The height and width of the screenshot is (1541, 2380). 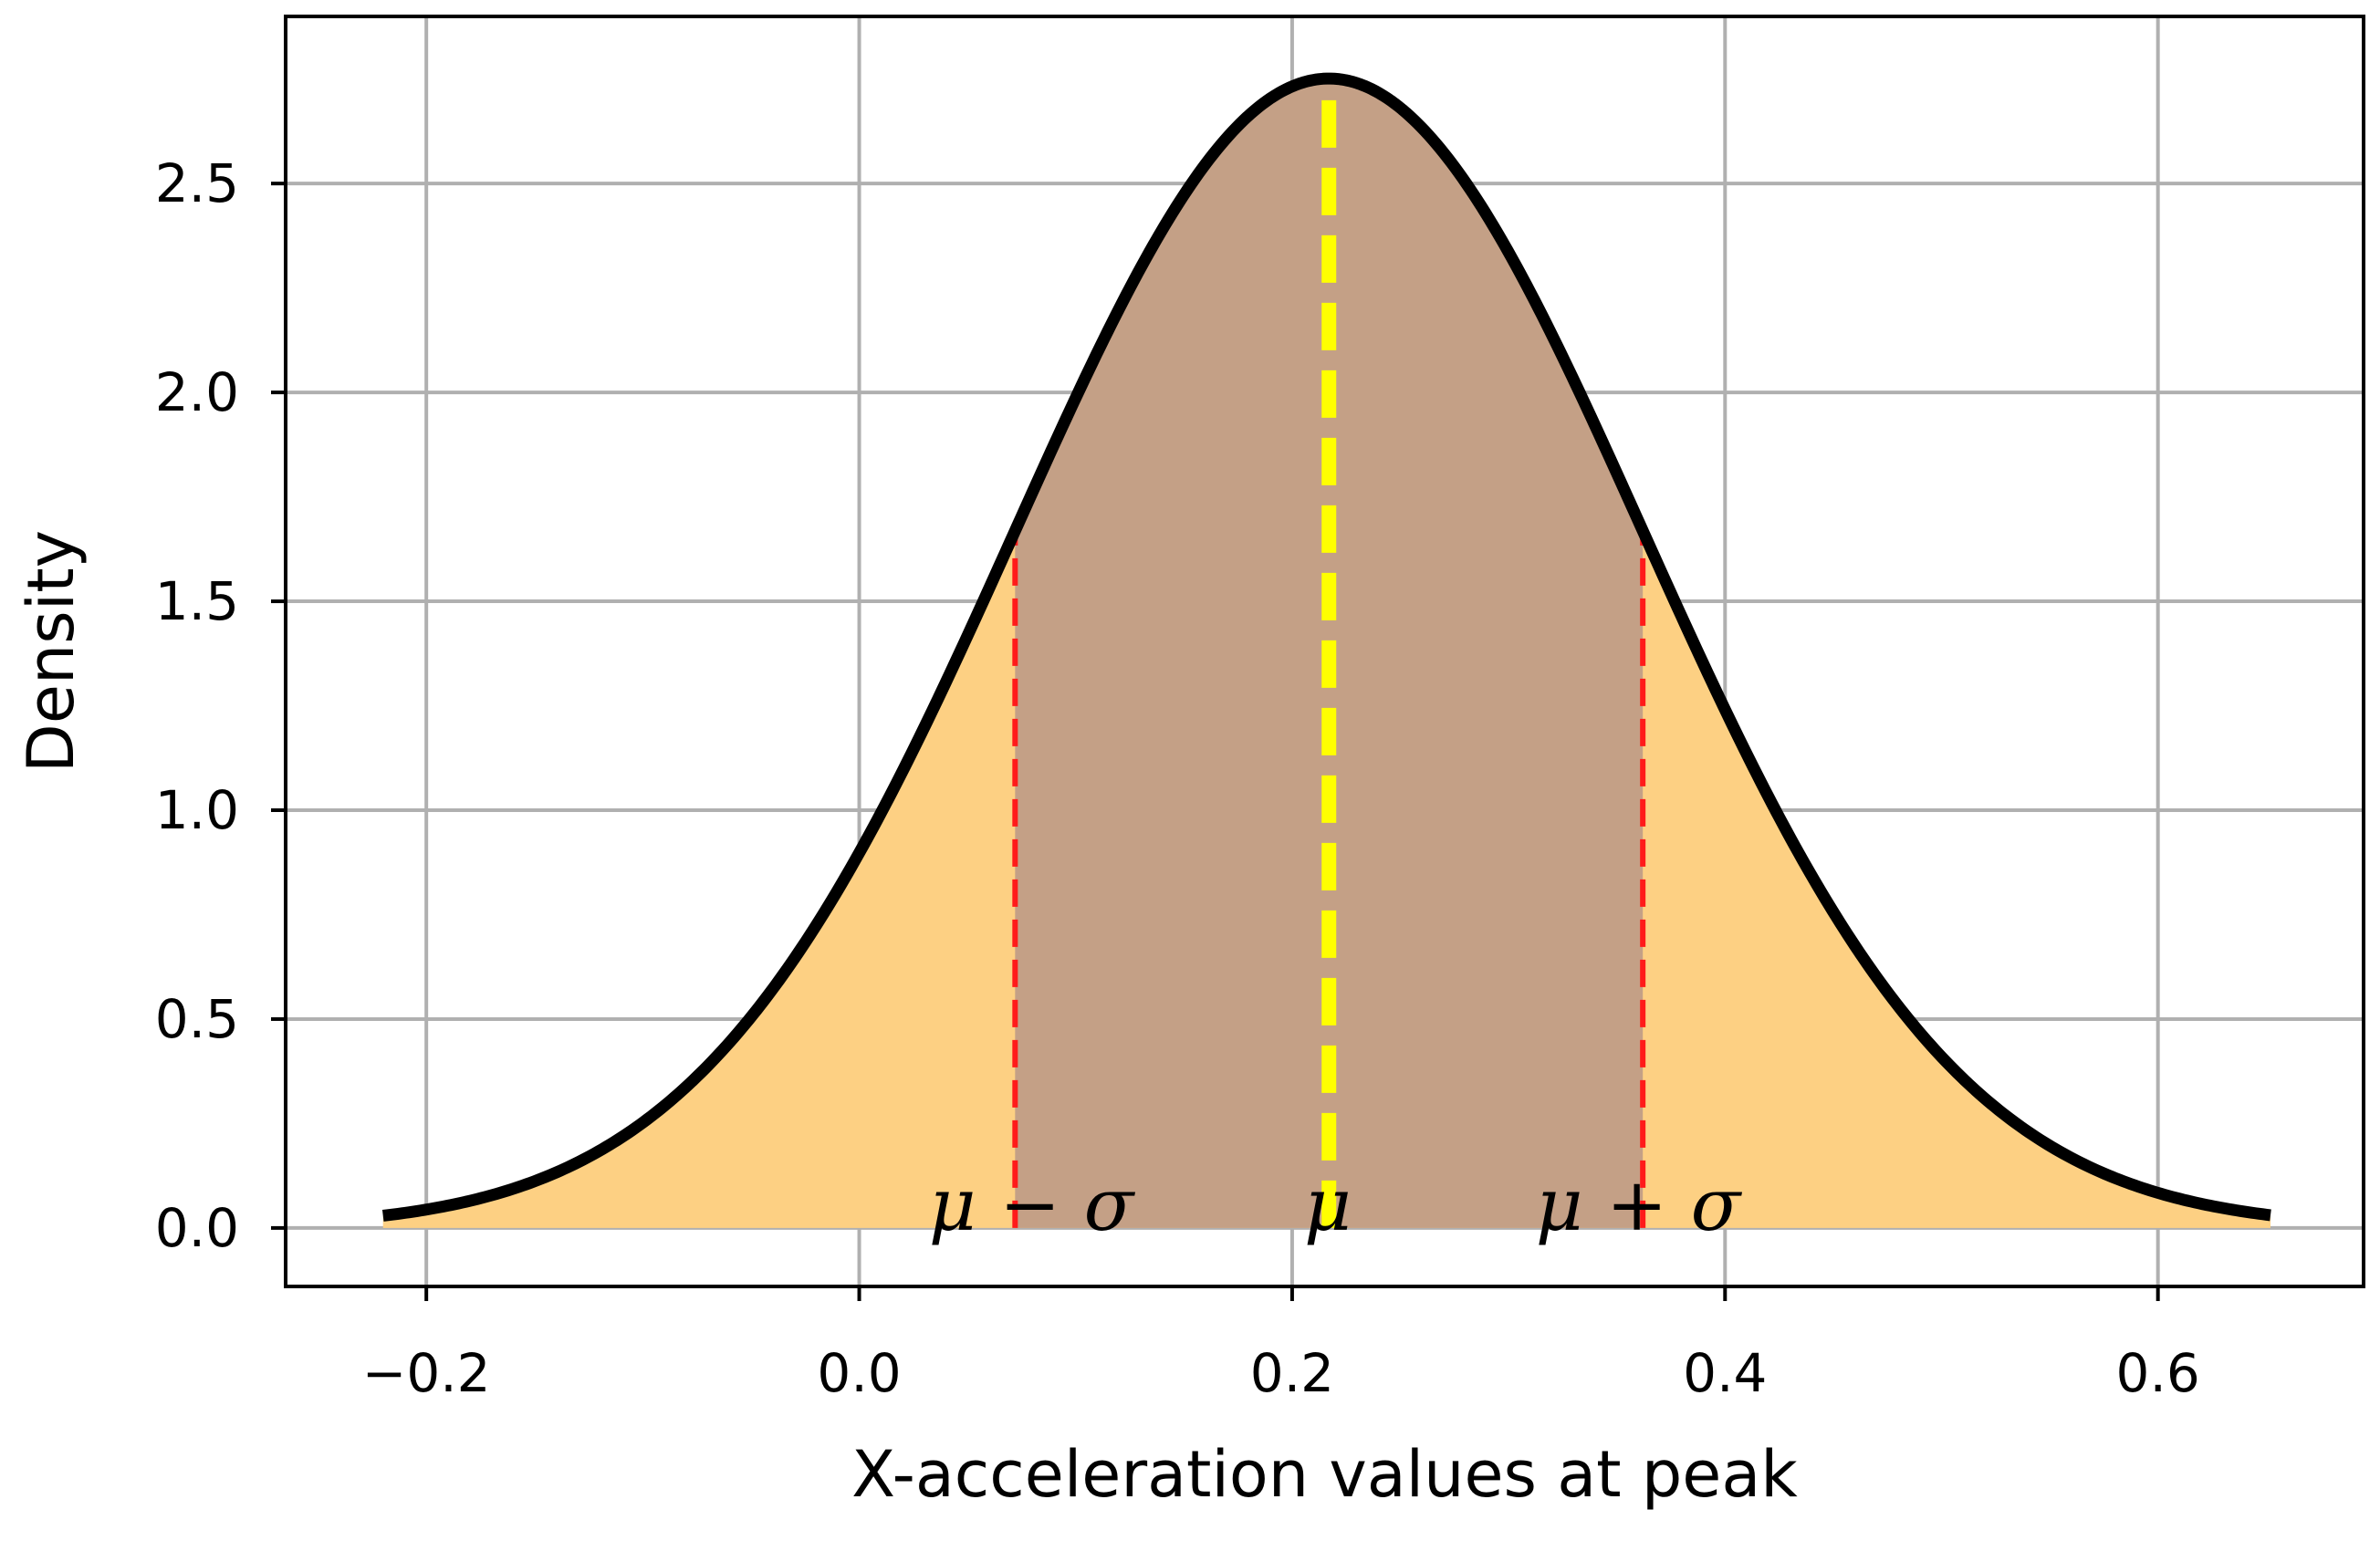 What do you see at coordinates (51, 651) in the screenshot?
I see `y-axis-label: Density` at bounding box center [51, 651].